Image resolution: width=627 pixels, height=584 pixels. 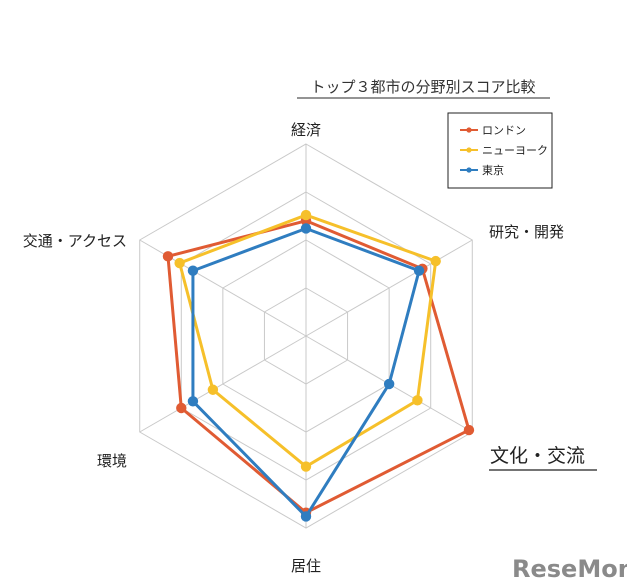 What do you see at coordinates (306, 566) in the screenshot?
I see `axis-label-kyoju: 居住` at bounding box center [306, 566].